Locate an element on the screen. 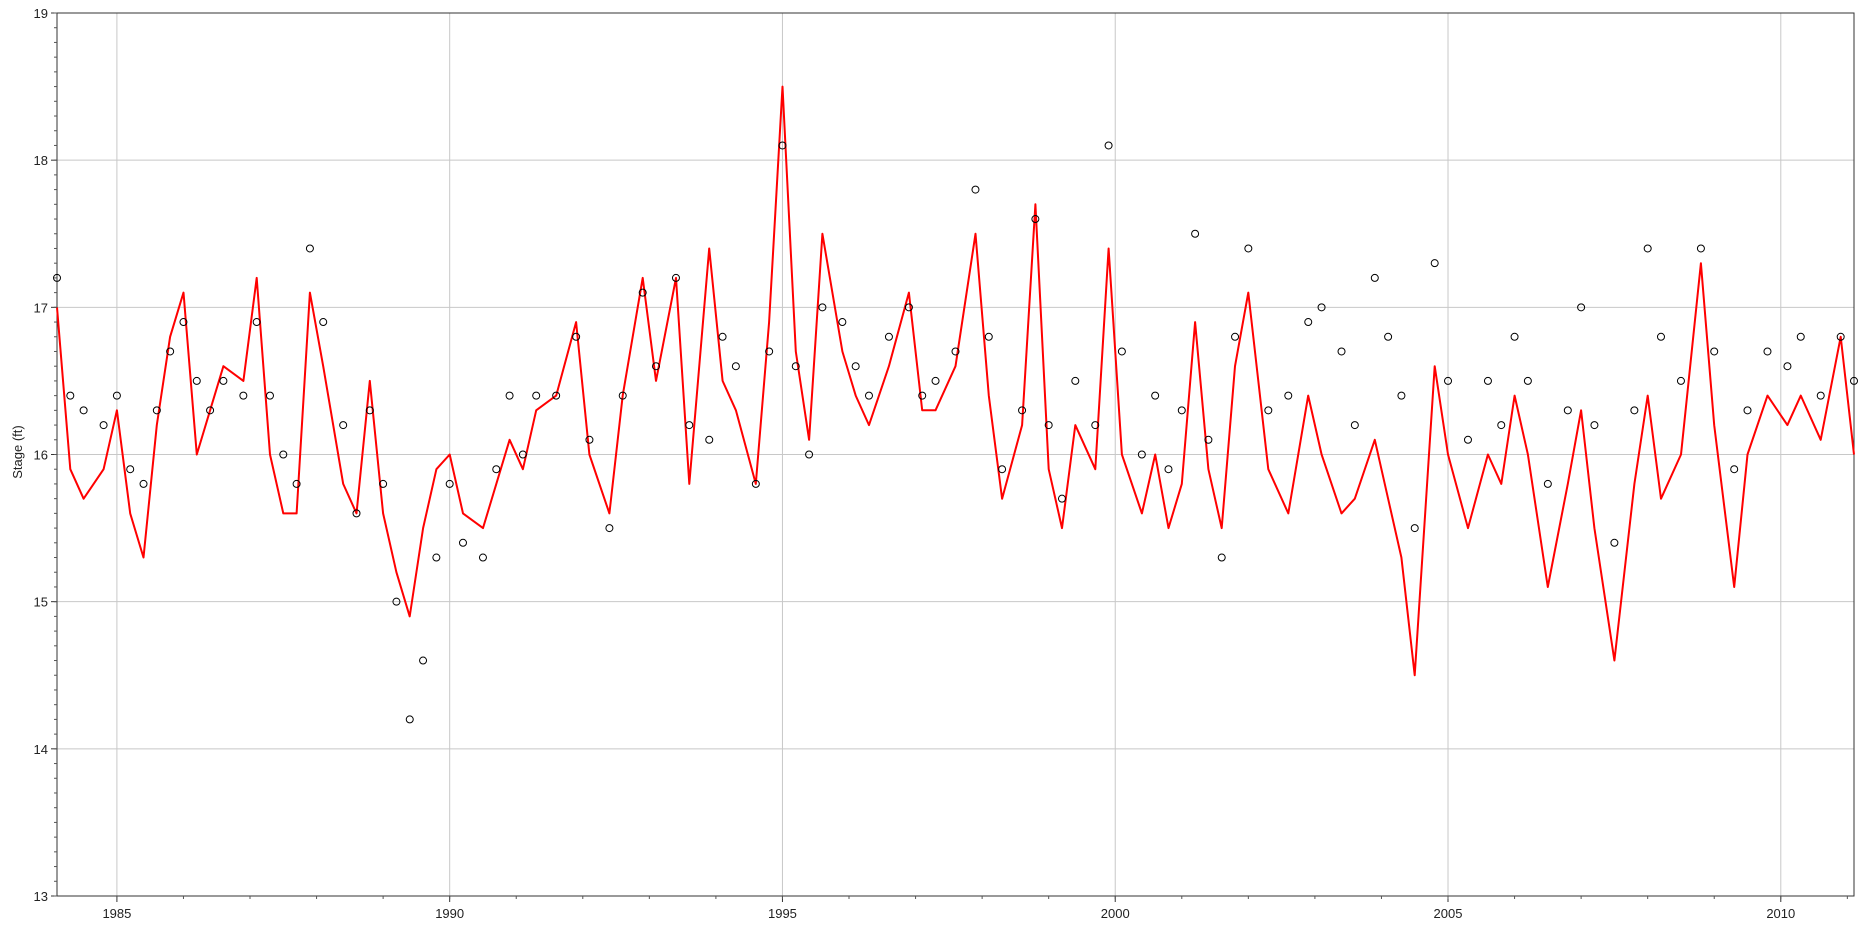  x-tick-label: 1995 is located at coordinates (782, 913).